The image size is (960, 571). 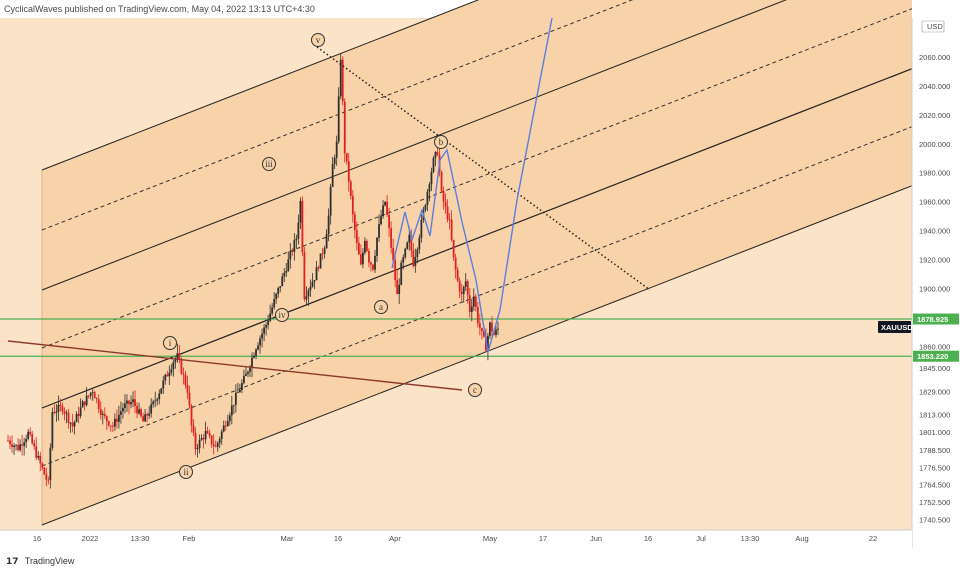 I want to click on wave-label-text: iii, so click(x=269, y=164).